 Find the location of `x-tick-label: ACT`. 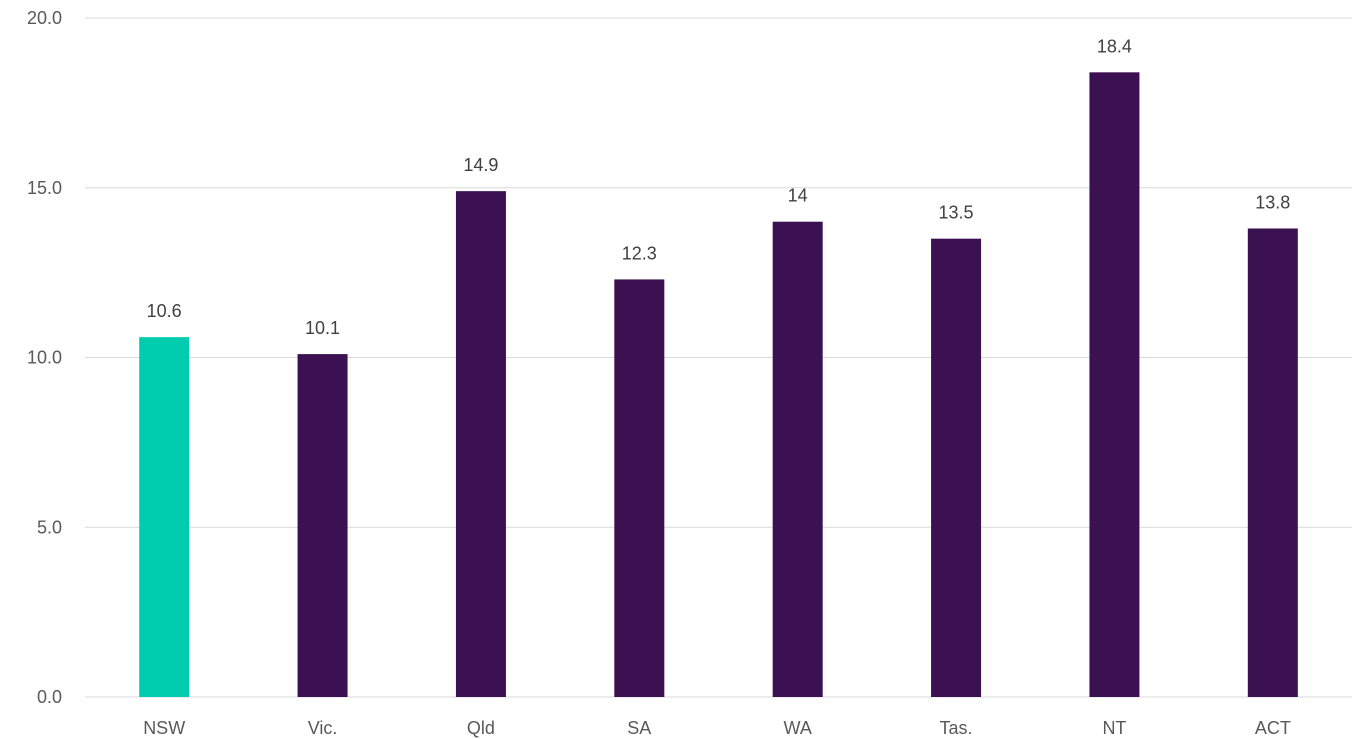

x-tick-label: ACT is located at coordinates (1273, 728).